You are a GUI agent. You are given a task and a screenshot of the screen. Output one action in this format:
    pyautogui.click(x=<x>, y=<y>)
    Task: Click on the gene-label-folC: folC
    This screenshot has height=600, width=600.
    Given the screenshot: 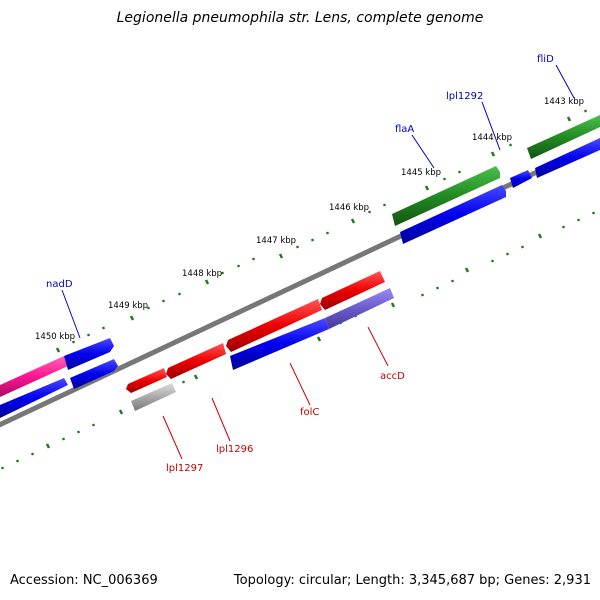 What is the action you would take?
    pyautogui.click(x=309, y=412)
    